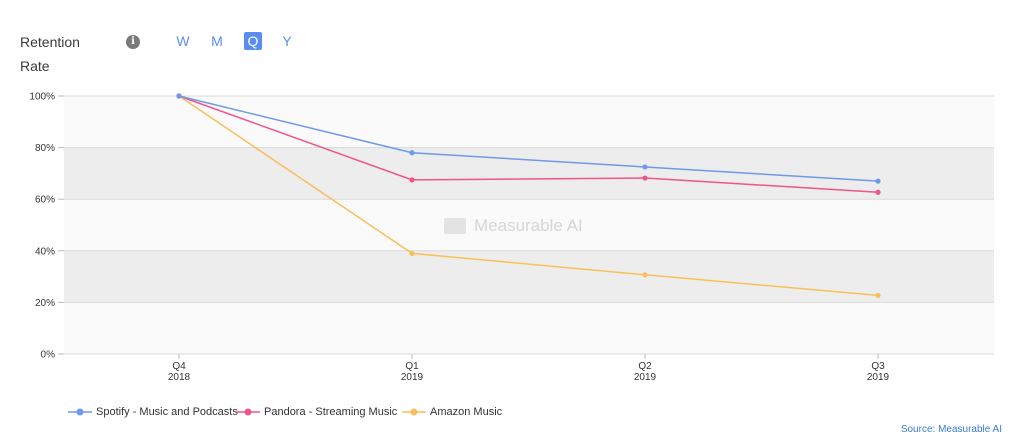 The image size is (1024, 444). What do you see at coordinates (133, 42) in the screenshot?
I see `info-icon: i` at bounding box center [133, 42].